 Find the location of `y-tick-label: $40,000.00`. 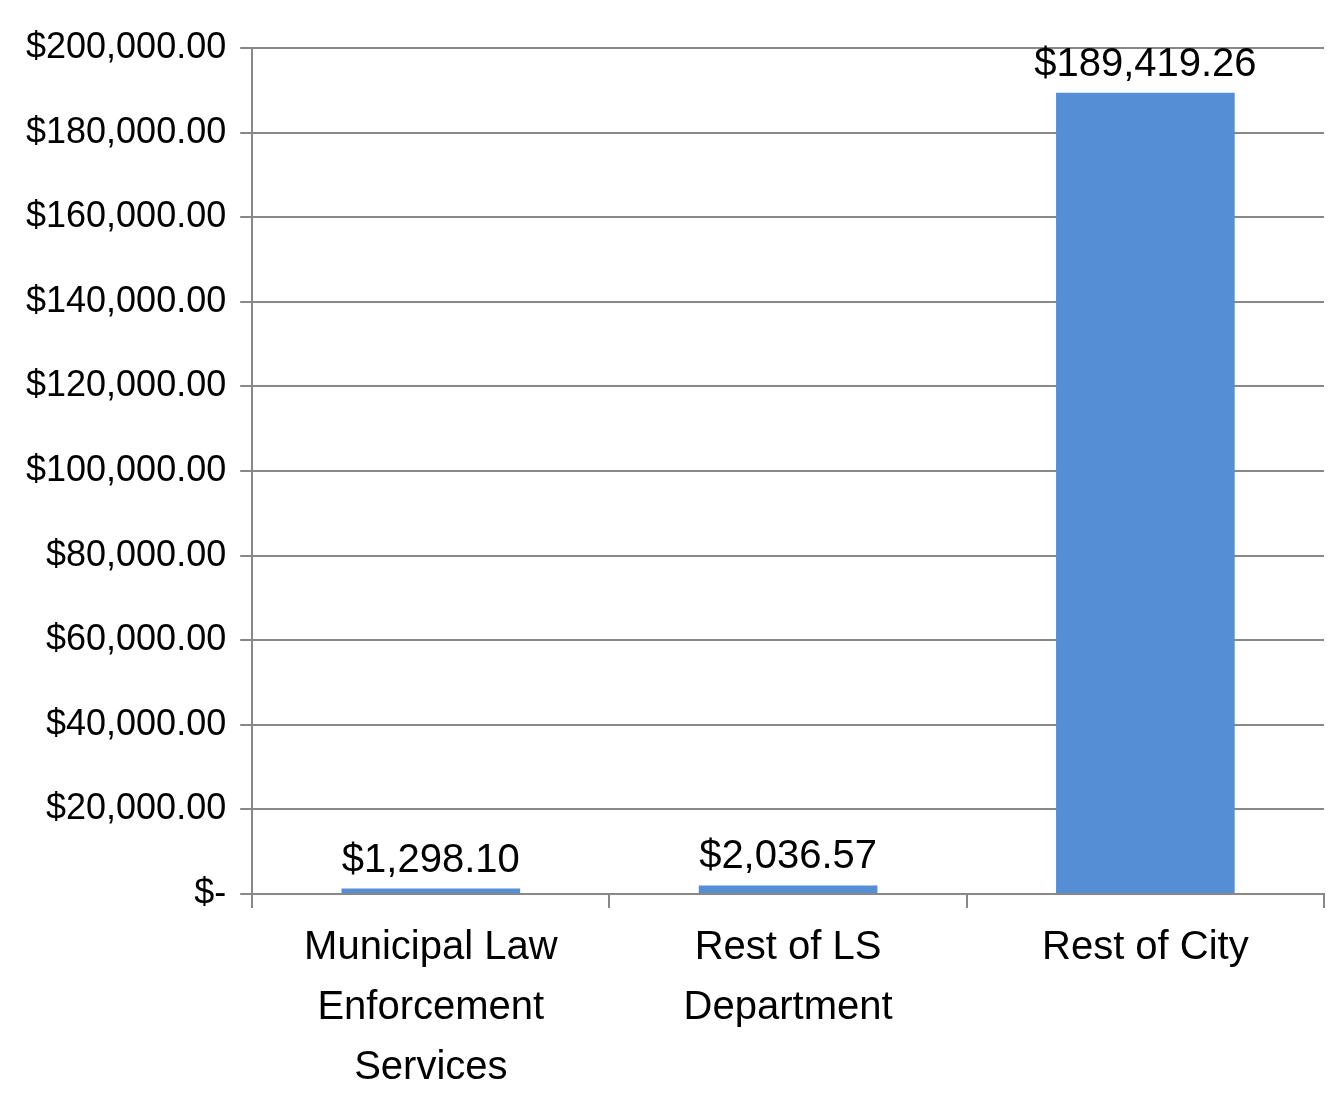

y-tick-label: $40,000.00 is located at coordinates (136, 722).